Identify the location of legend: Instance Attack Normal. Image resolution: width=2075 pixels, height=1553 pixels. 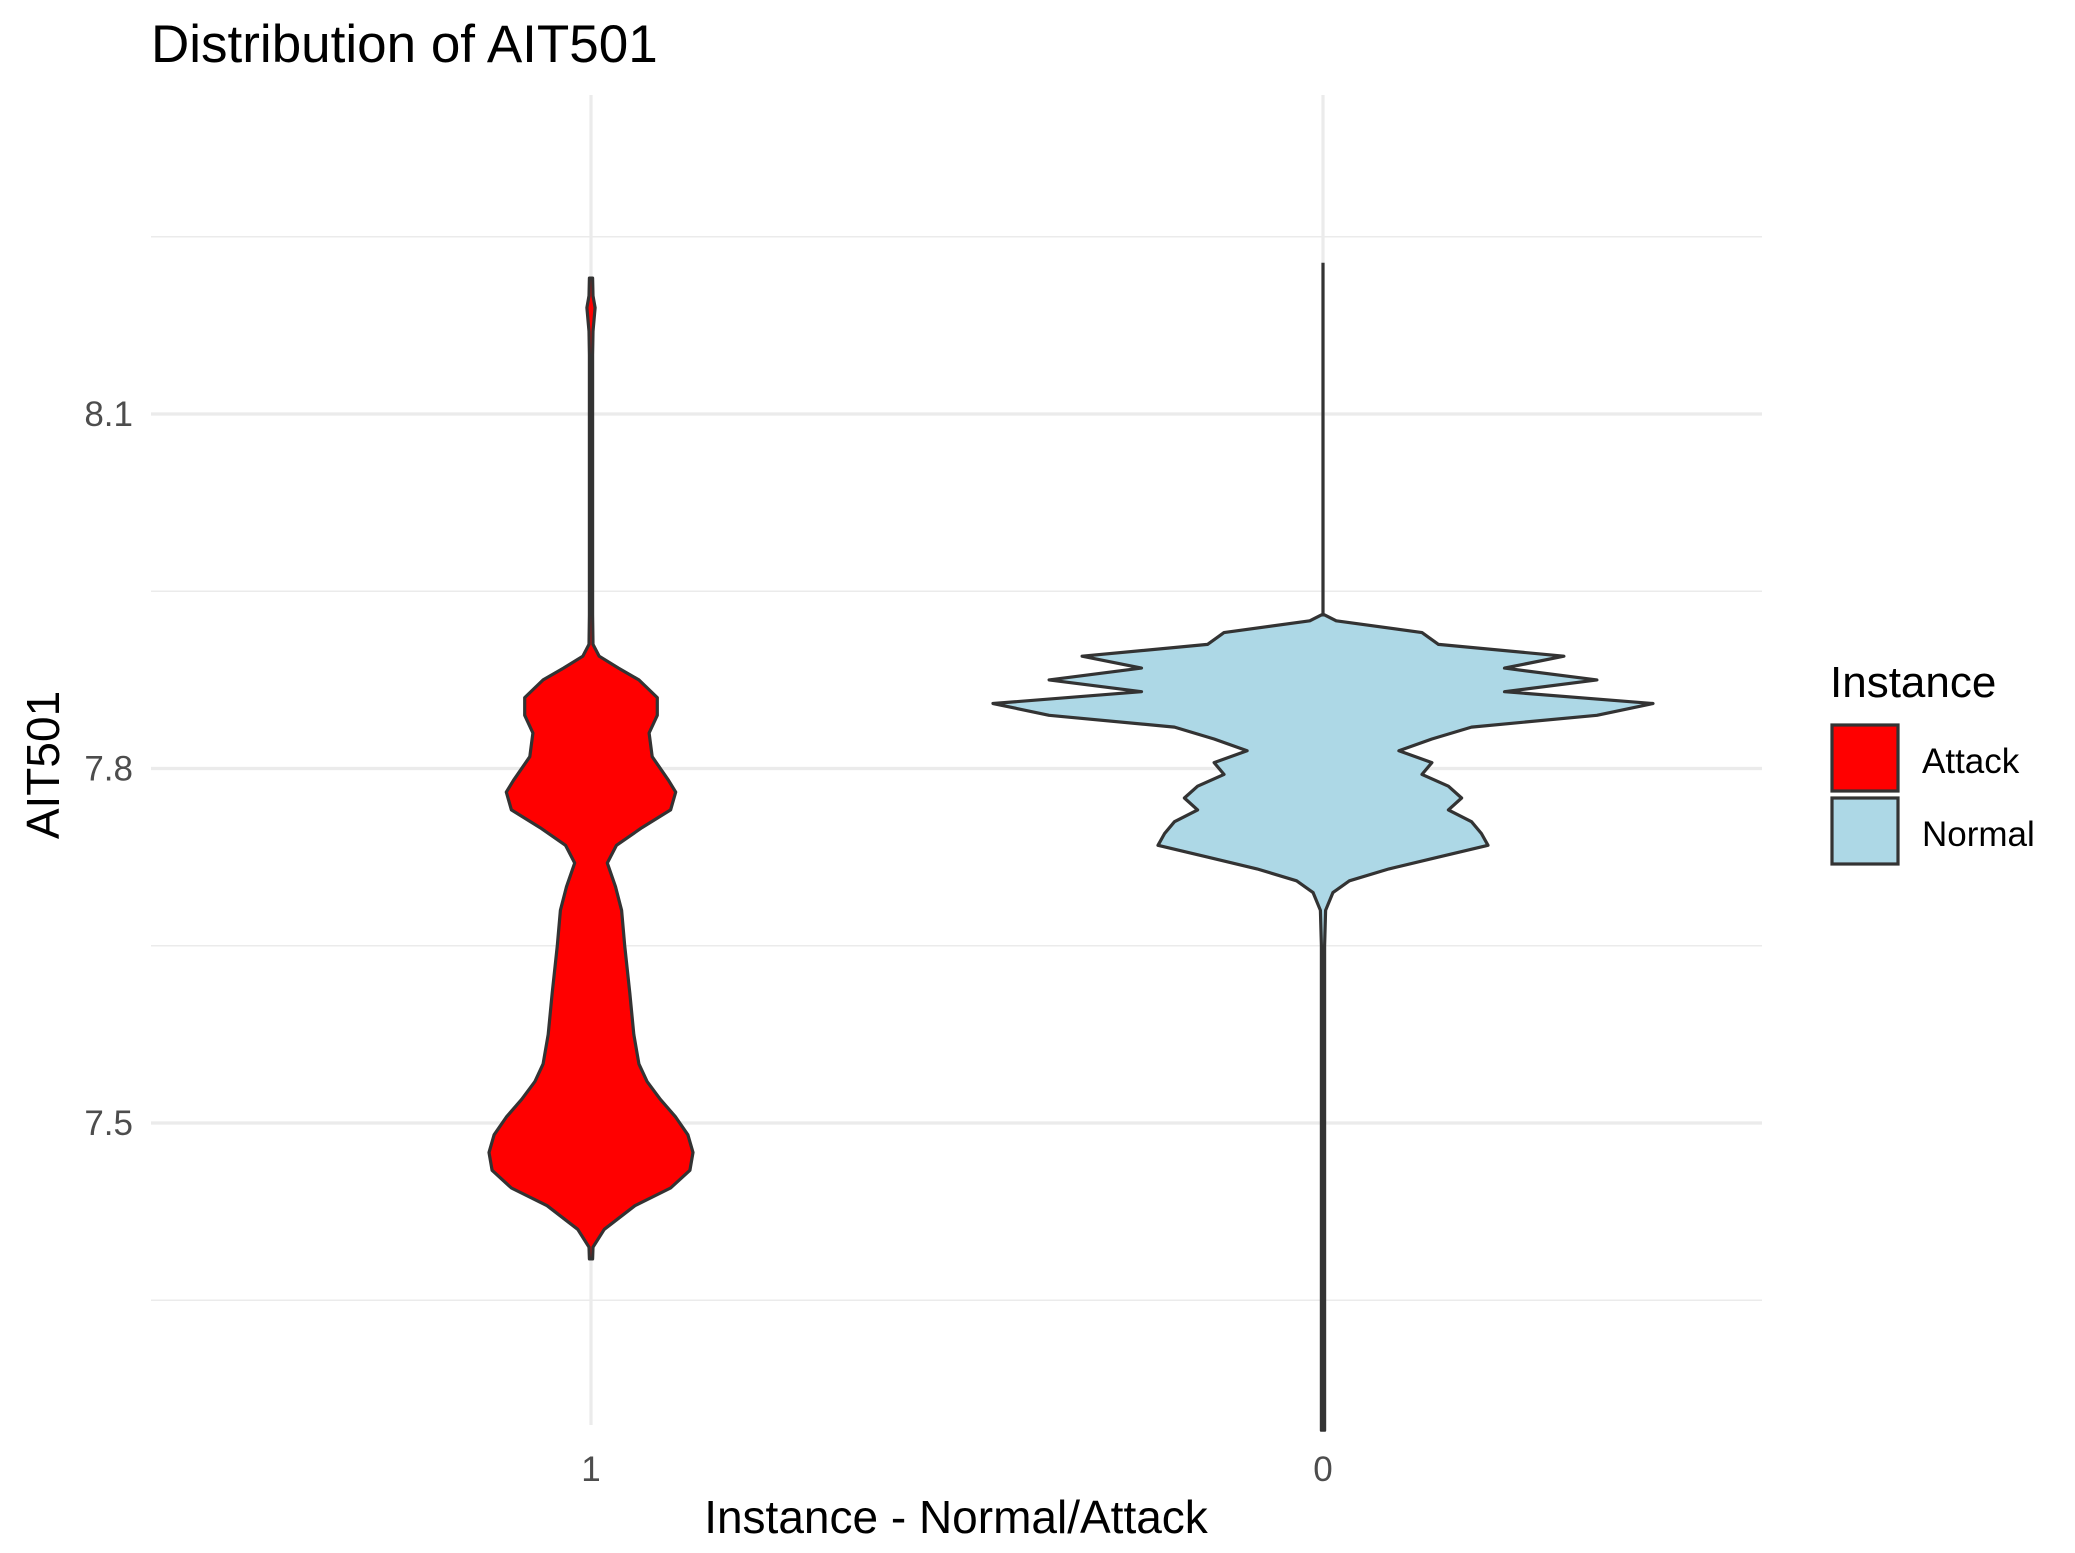
(1932, 762).